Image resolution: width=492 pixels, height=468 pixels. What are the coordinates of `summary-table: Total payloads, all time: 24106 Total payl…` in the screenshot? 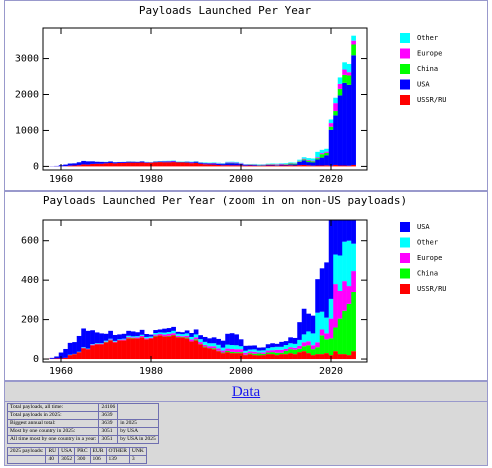 It's located at (82, 423).